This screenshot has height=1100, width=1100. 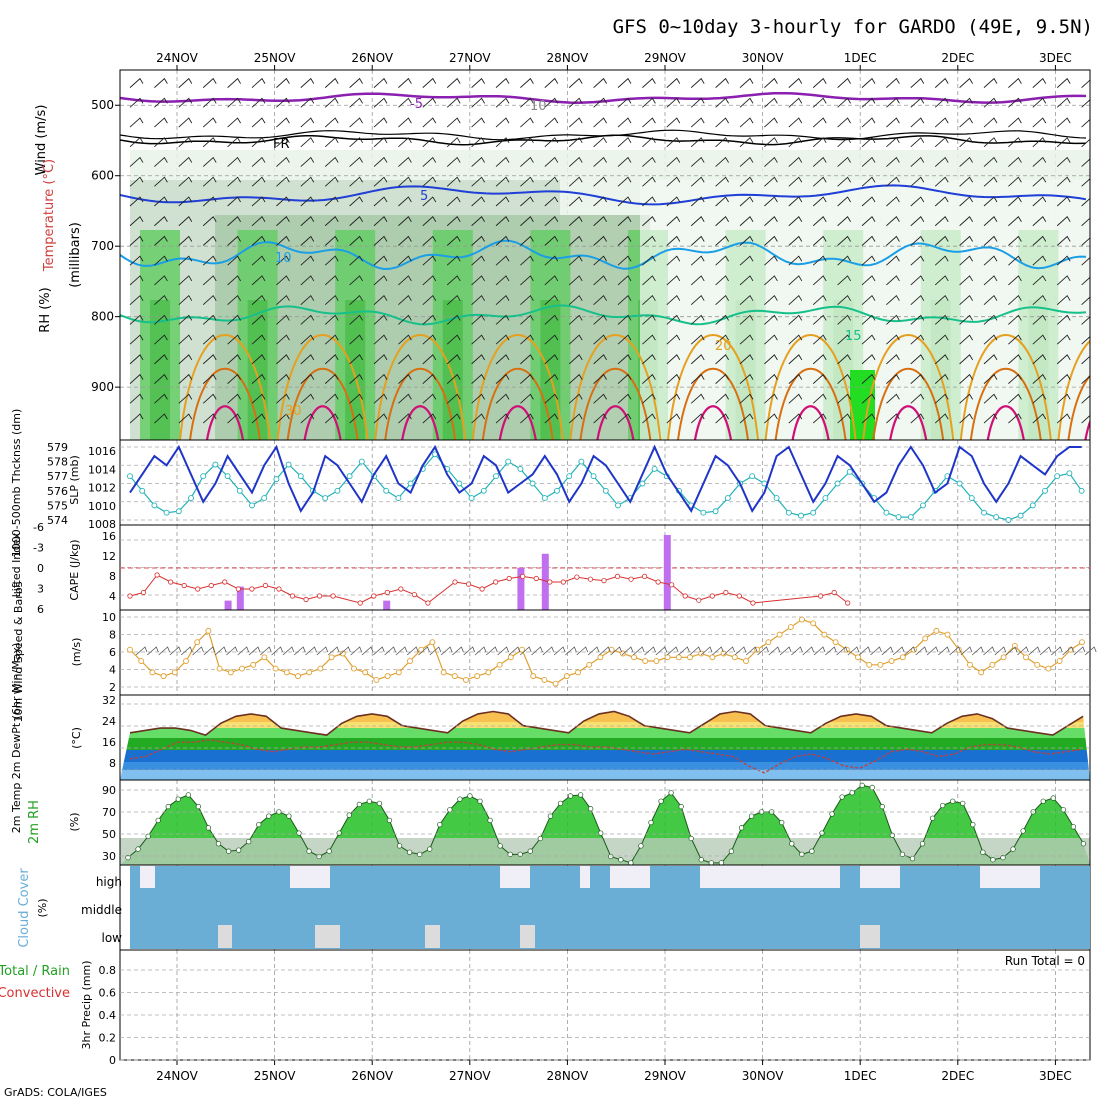 What do you see at coordinates (57, 520) in the screenshot?
I see `thickness-tick-label: 574` at bounding box center [57, 520].